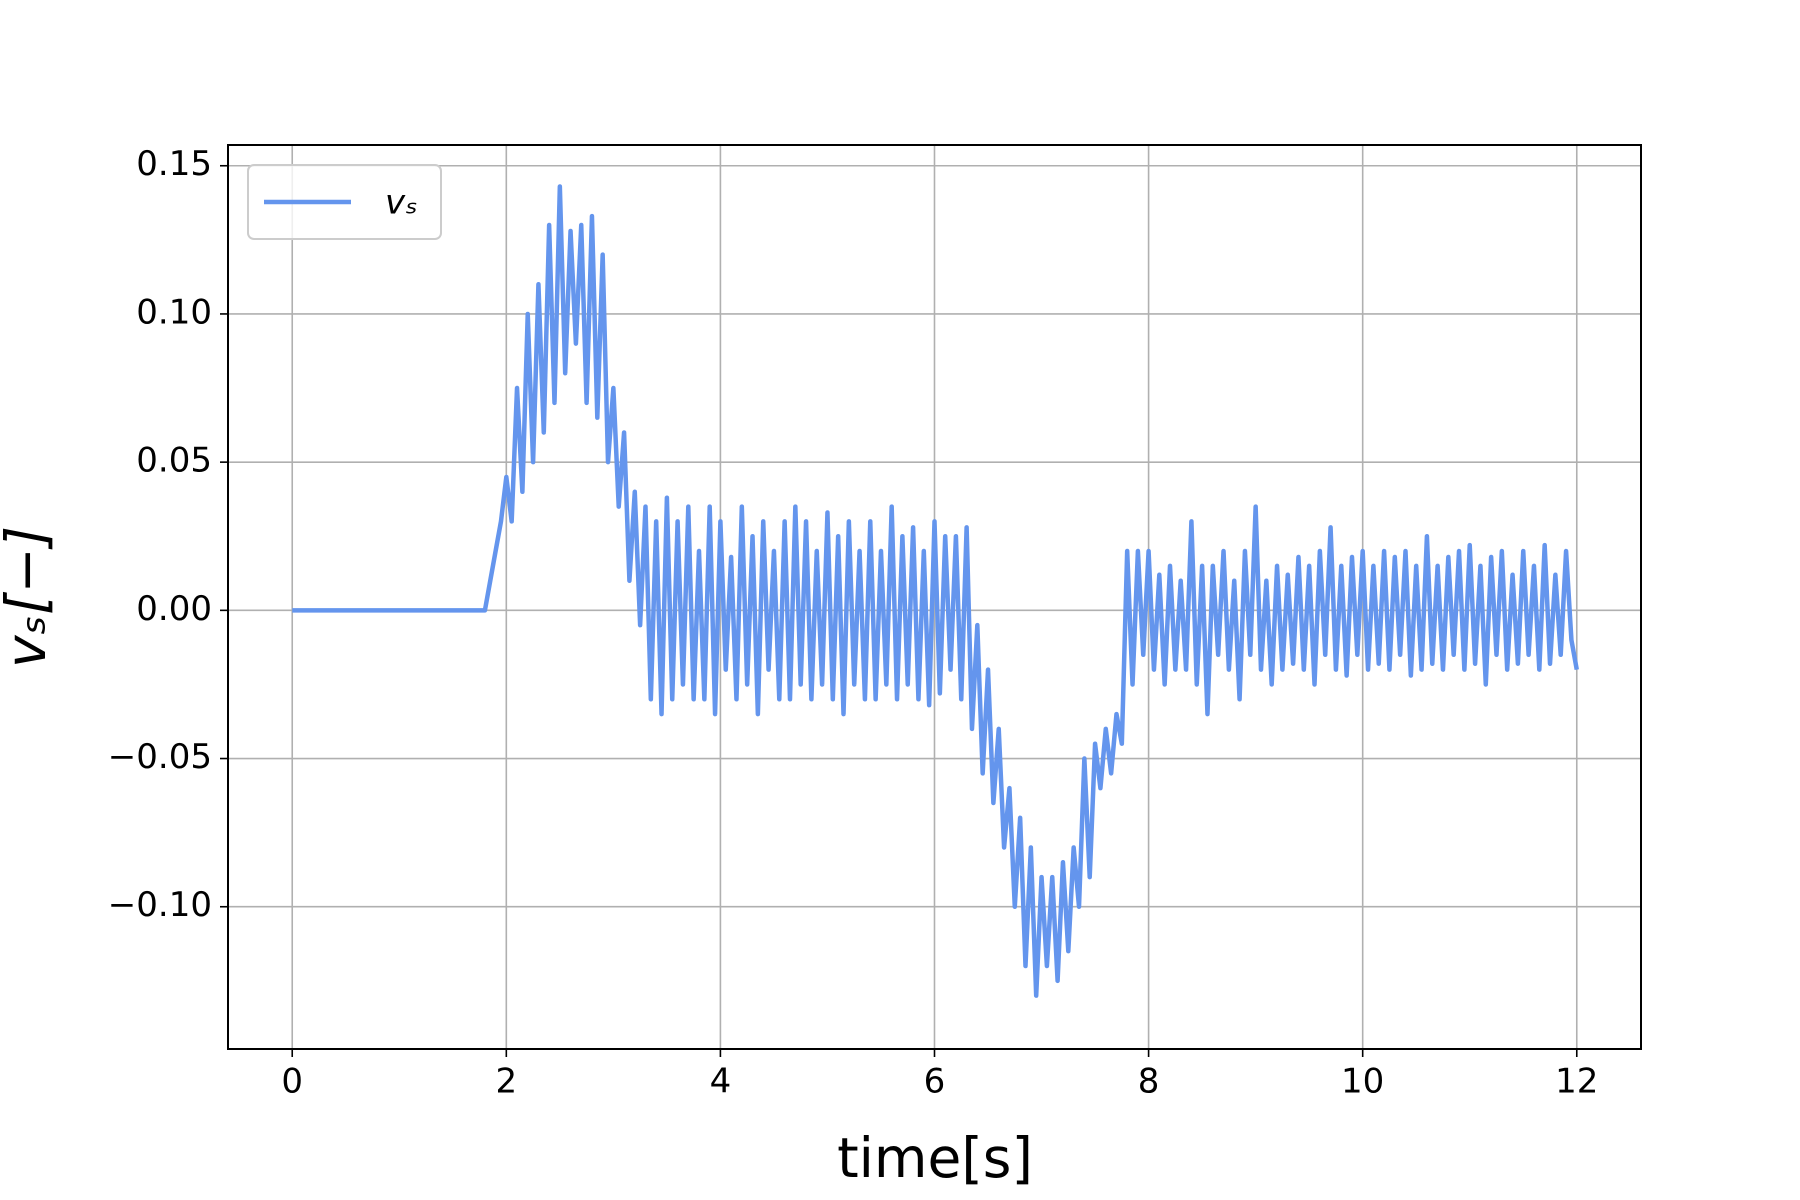 The height and width of the screenshot is (1200, 1800). I want to click on x-tick-label: 2, so click(506, 1082).